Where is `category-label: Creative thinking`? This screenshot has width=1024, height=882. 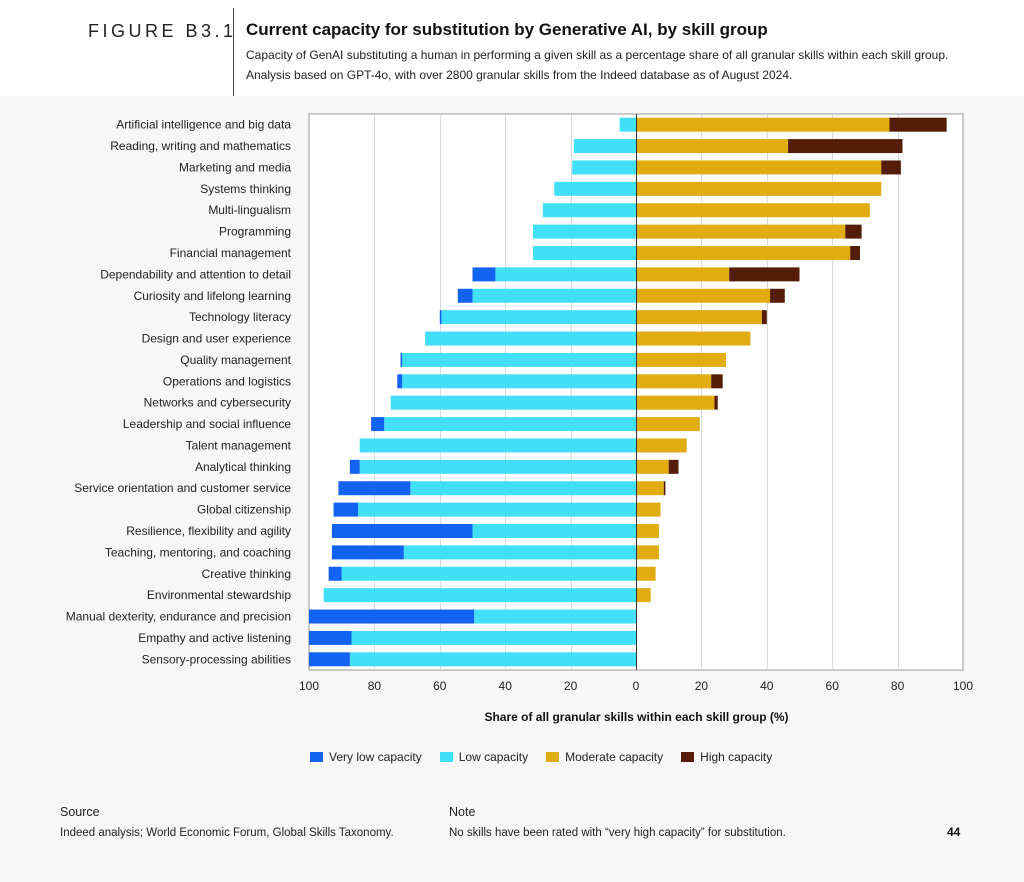 category-label: Creative thinking is located at coordinates (246, 574).